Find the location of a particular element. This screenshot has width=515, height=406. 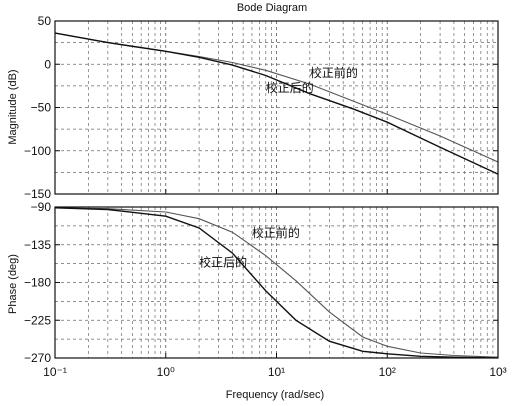

phase-axis-label: Phase (deg) is located at coordinates (13, 284).